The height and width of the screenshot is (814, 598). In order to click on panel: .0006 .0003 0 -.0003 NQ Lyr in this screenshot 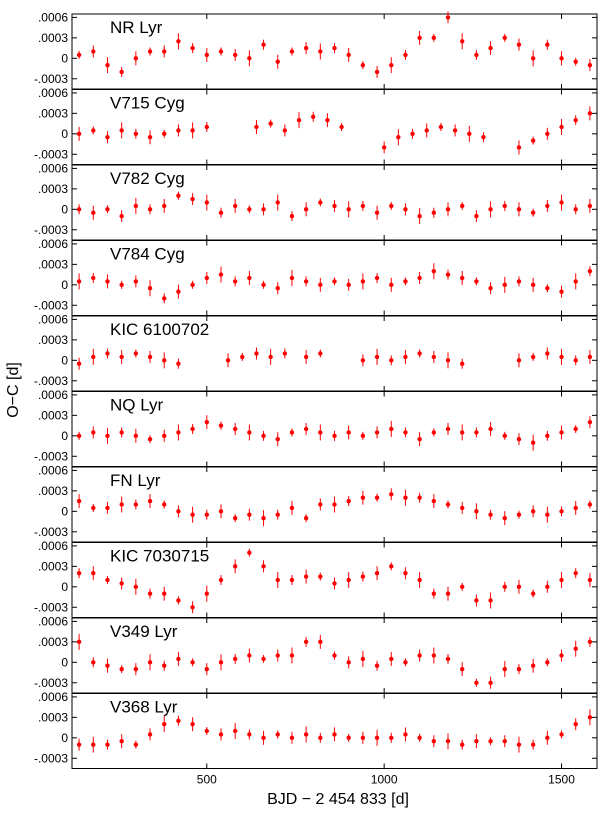, I will do `click(316, 427)`.